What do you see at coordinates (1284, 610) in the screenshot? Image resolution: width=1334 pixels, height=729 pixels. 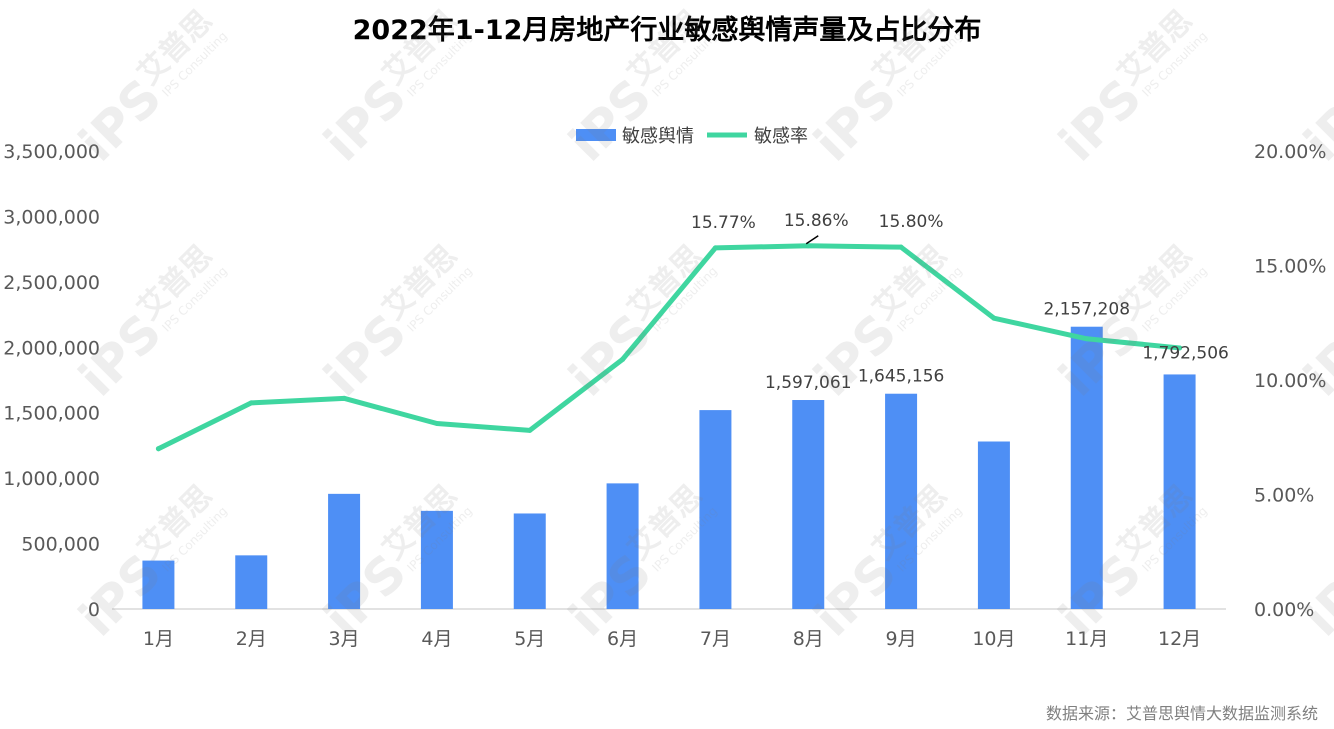 I see `right-tick-label: 0.00%` at bounding box center [1284, 610].